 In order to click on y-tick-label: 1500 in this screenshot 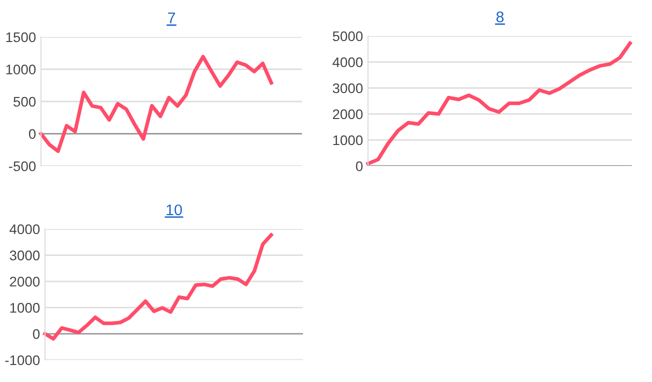, I will do `click(21, 37)`.